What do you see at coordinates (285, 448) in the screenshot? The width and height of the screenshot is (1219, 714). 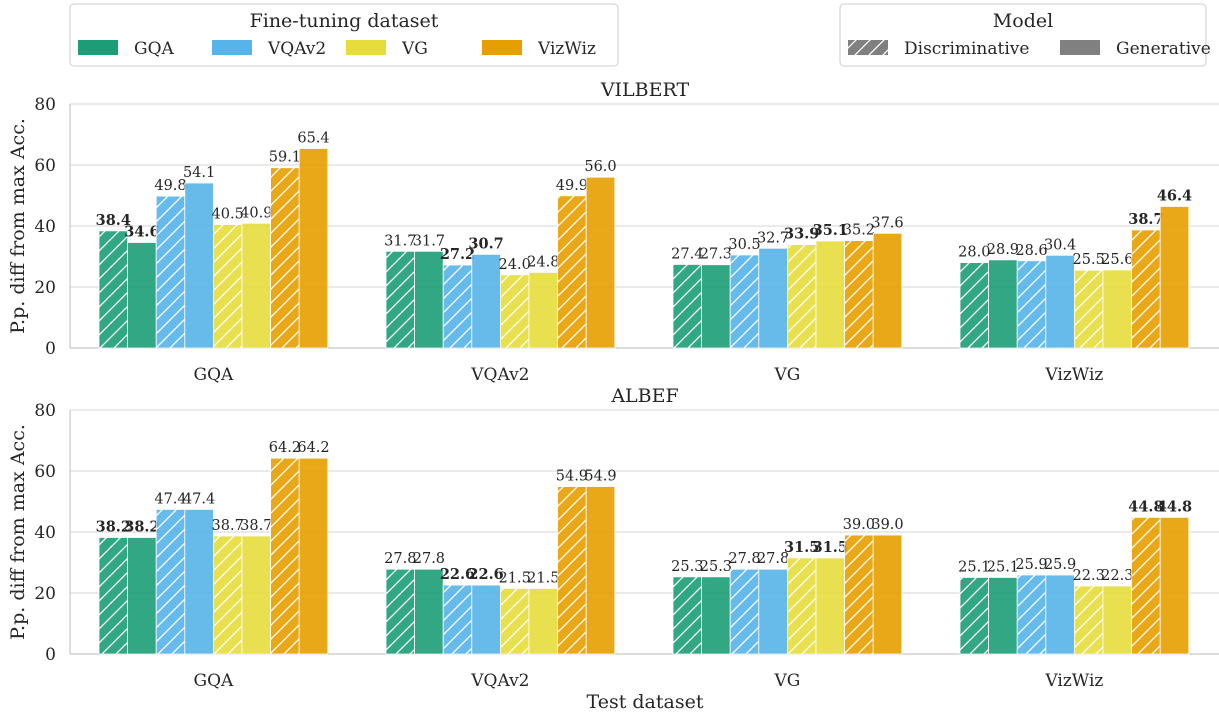 I see `data-label-albef-gqa-vizwiz-discriminative: 64.2` at bounding box center [285, 448].